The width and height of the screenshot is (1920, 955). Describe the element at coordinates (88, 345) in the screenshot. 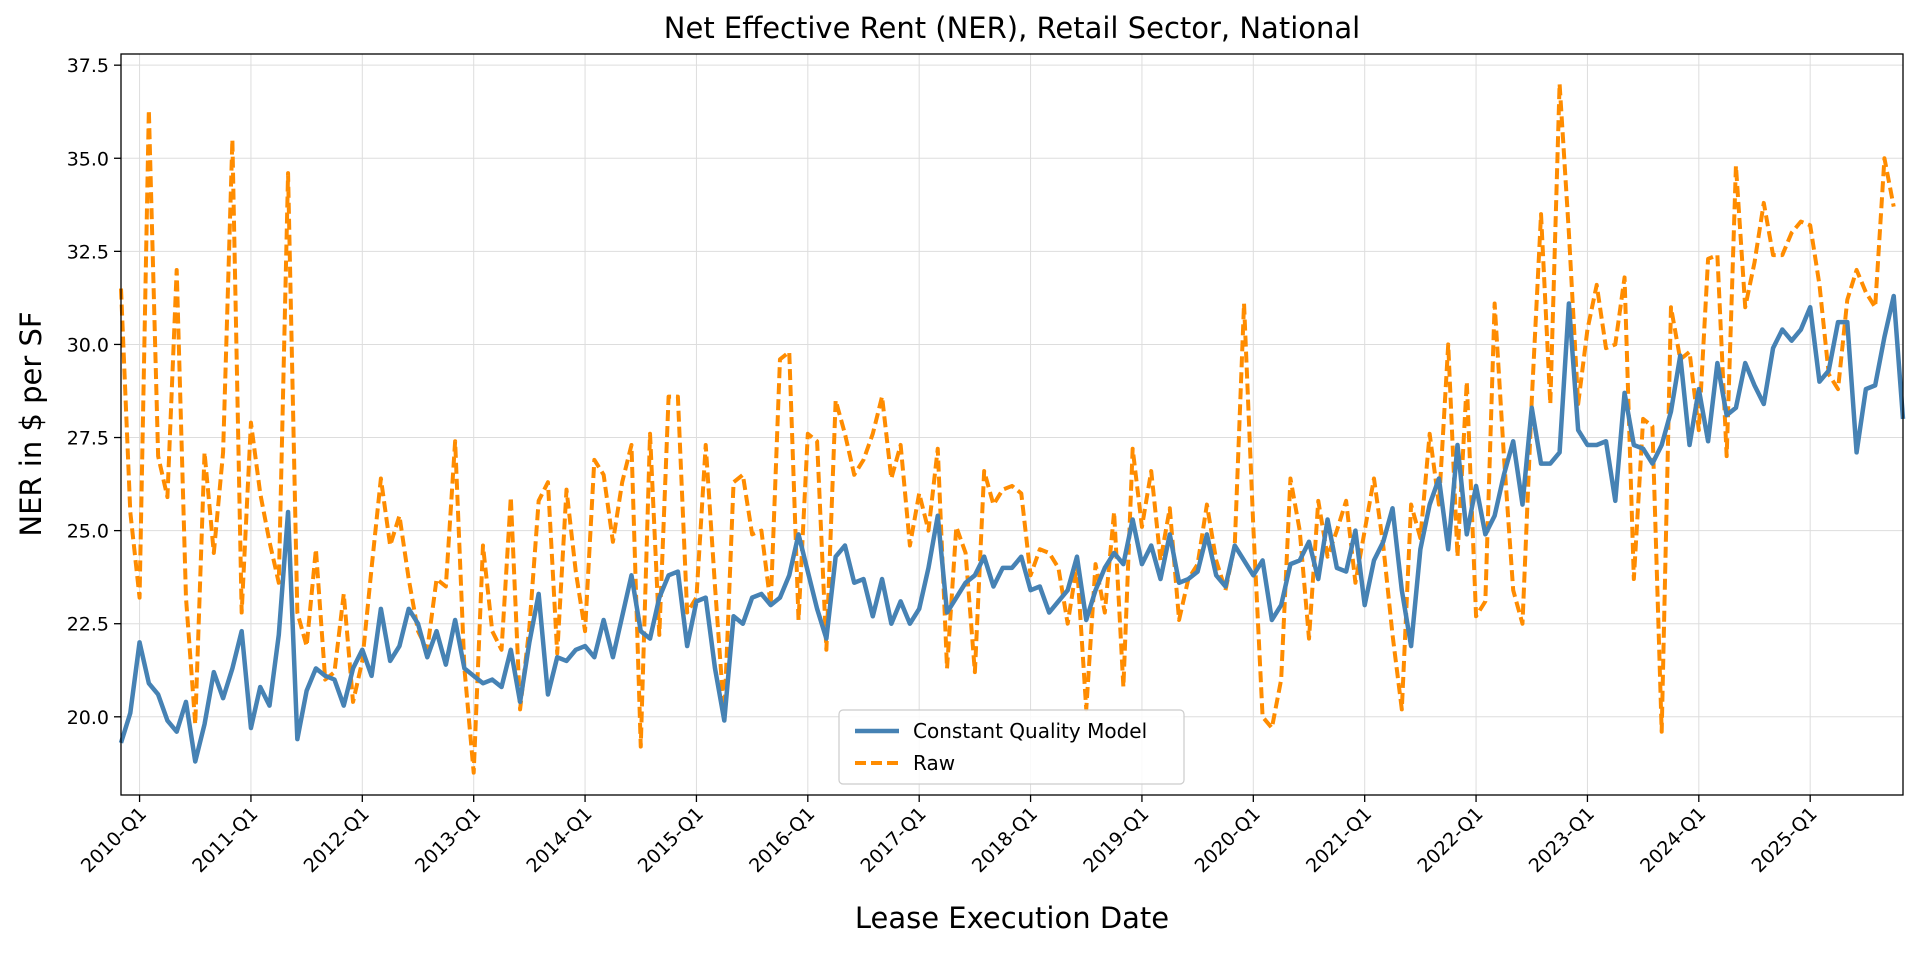

I see `y-tick-label: 30.0` at that location.